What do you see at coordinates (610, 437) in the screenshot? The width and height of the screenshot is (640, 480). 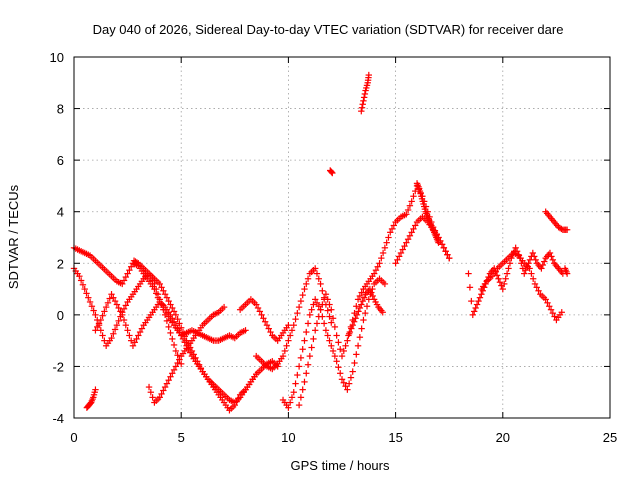 I see `x-tick-label: 25` at bounding box center [610, 437].